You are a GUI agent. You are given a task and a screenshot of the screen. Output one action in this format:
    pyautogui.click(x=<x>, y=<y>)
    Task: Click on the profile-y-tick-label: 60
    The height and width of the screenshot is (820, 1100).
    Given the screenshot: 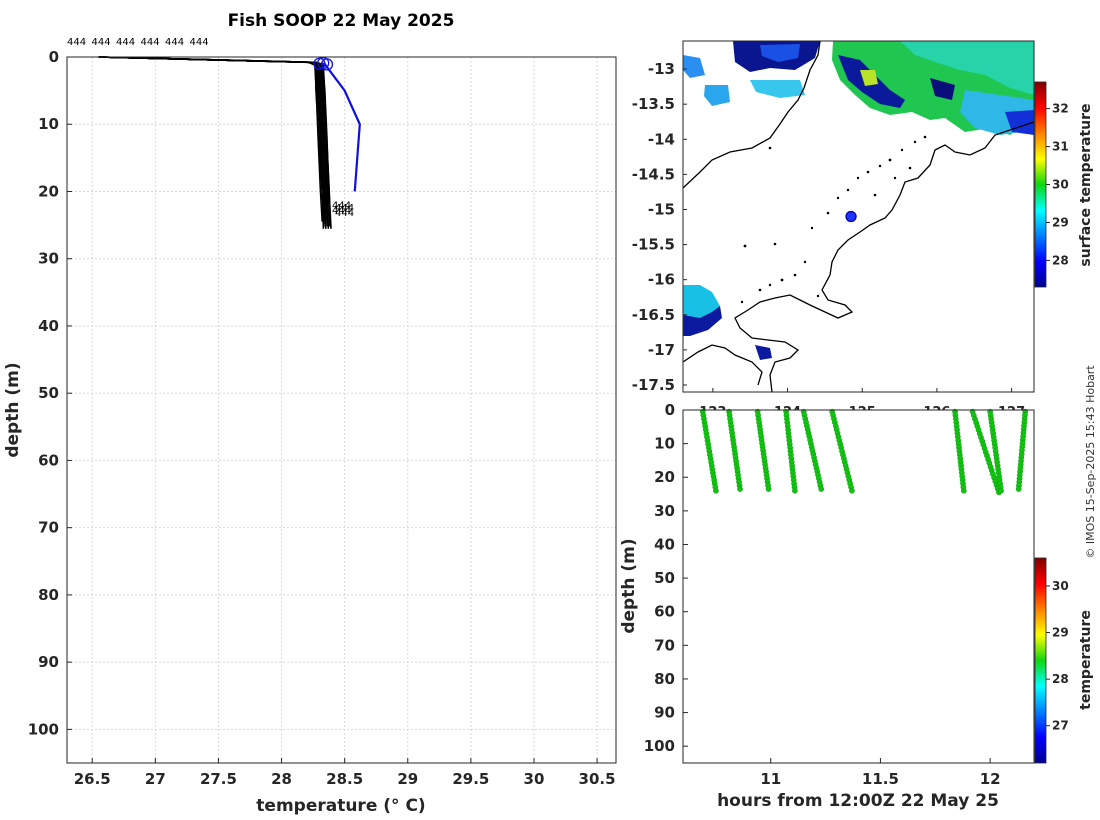 What is the action you would take?
    pyautogui.click(x=48, y=460)
    